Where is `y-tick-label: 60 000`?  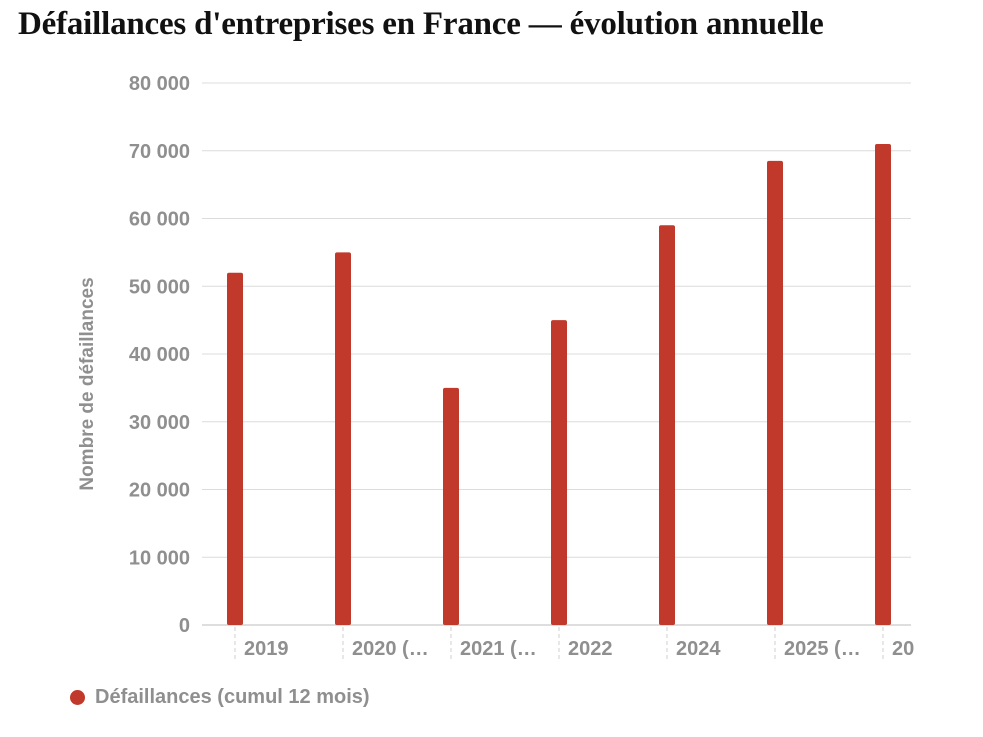 y-tick-label: 60 000 is located at coordinates (159, 220).